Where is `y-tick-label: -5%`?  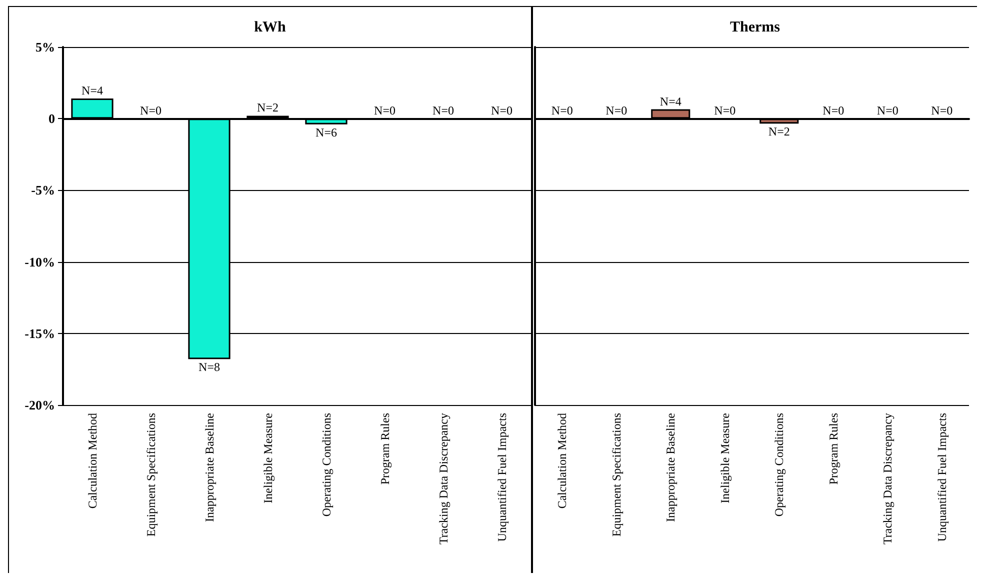
y-tick-label: -5% is located at coordinates (43, 190).